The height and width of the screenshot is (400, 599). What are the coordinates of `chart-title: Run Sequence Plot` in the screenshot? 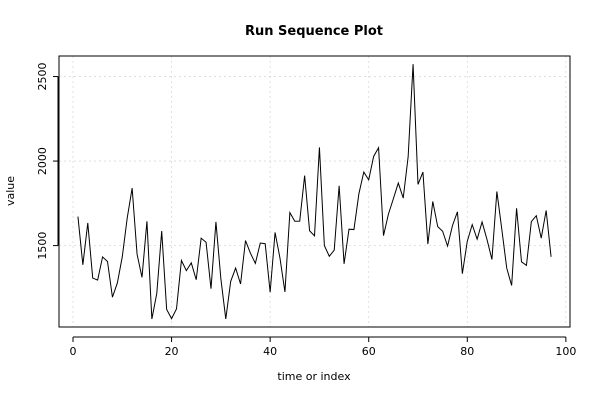 It's located at (314, 31).